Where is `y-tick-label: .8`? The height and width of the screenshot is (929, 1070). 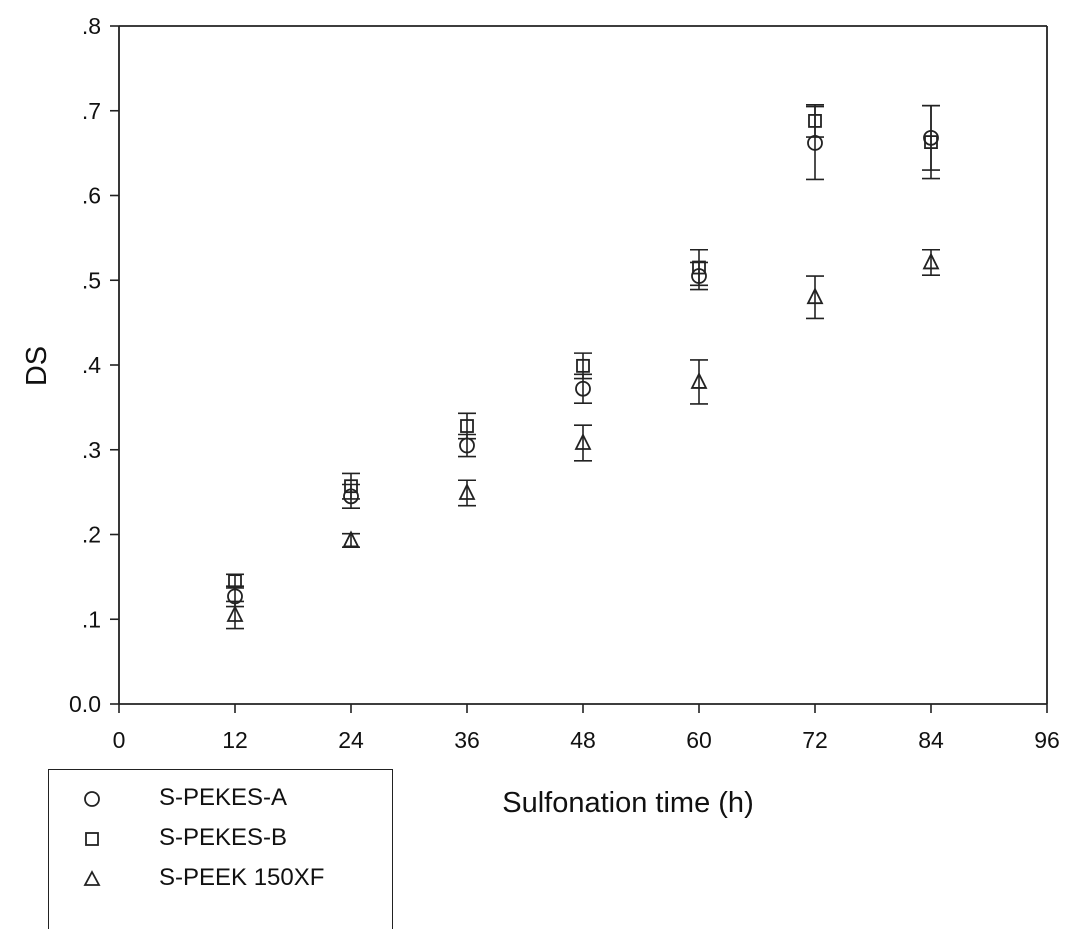
y-tick-label: .8 is located at coordinates (91, 26).